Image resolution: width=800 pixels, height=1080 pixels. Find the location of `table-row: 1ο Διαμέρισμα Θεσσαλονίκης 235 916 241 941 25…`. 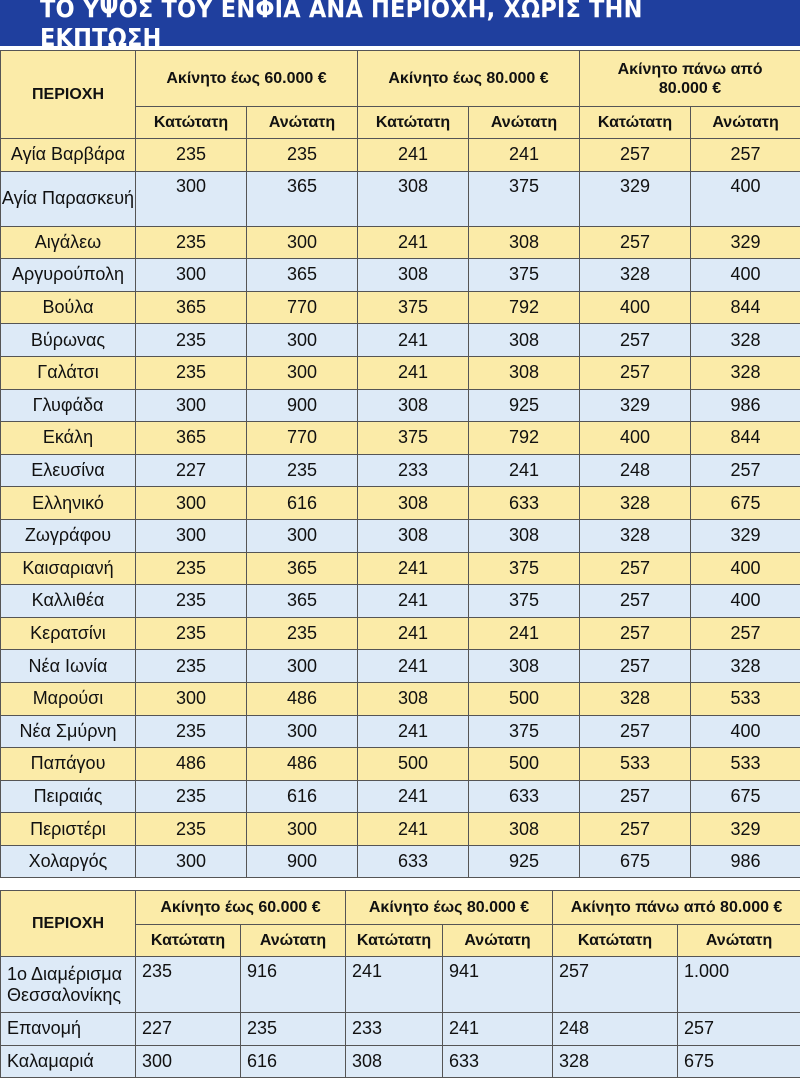

table-row: 1ο Διαμέρισμα Θεσσαλονίκης 235 916 241 941 25… is located at coordinates (400, 984).